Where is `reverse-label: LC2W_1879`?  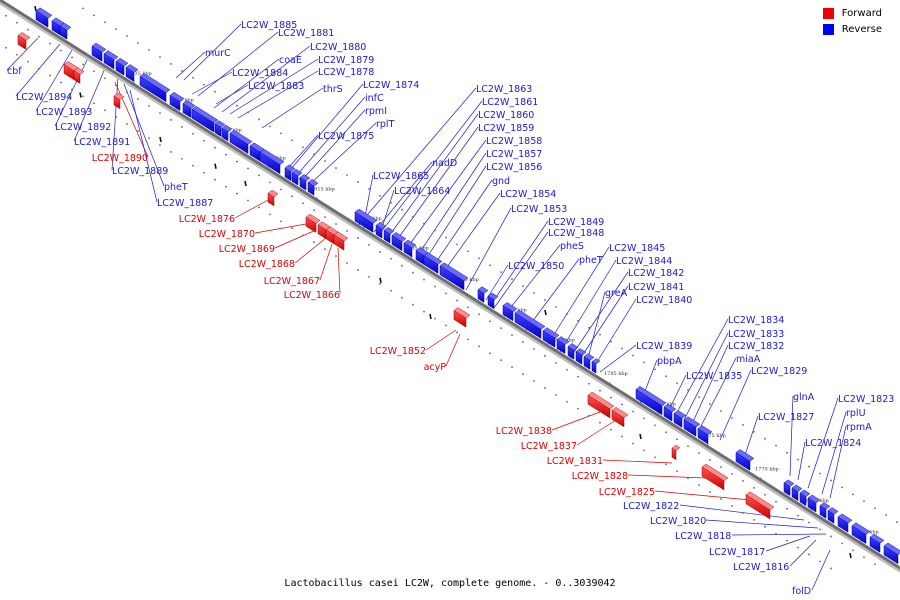 reverse-label: LC2W_1879 is located at coordinates (346, 60).